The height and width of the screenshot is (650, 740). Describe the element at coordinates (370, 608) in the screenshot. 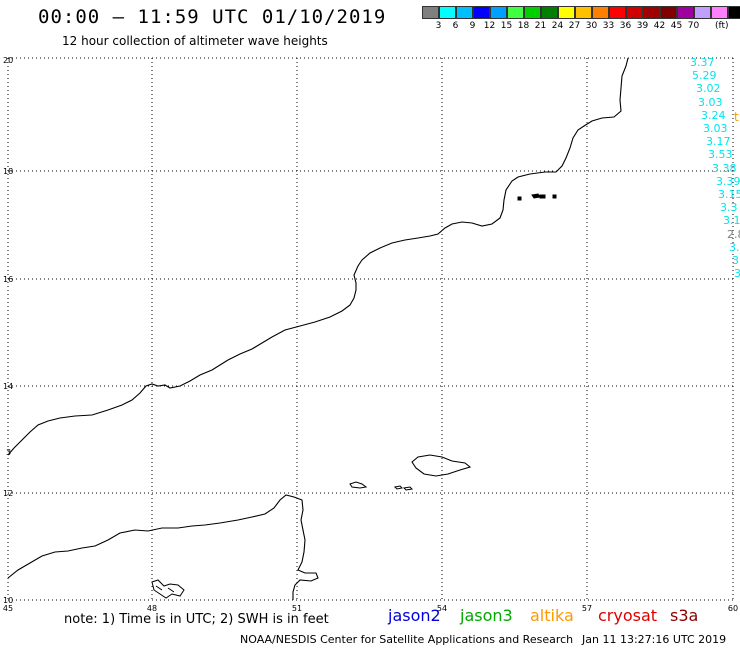

I see `x-tick-labels: 45 48 51 54 57 60` at that location.